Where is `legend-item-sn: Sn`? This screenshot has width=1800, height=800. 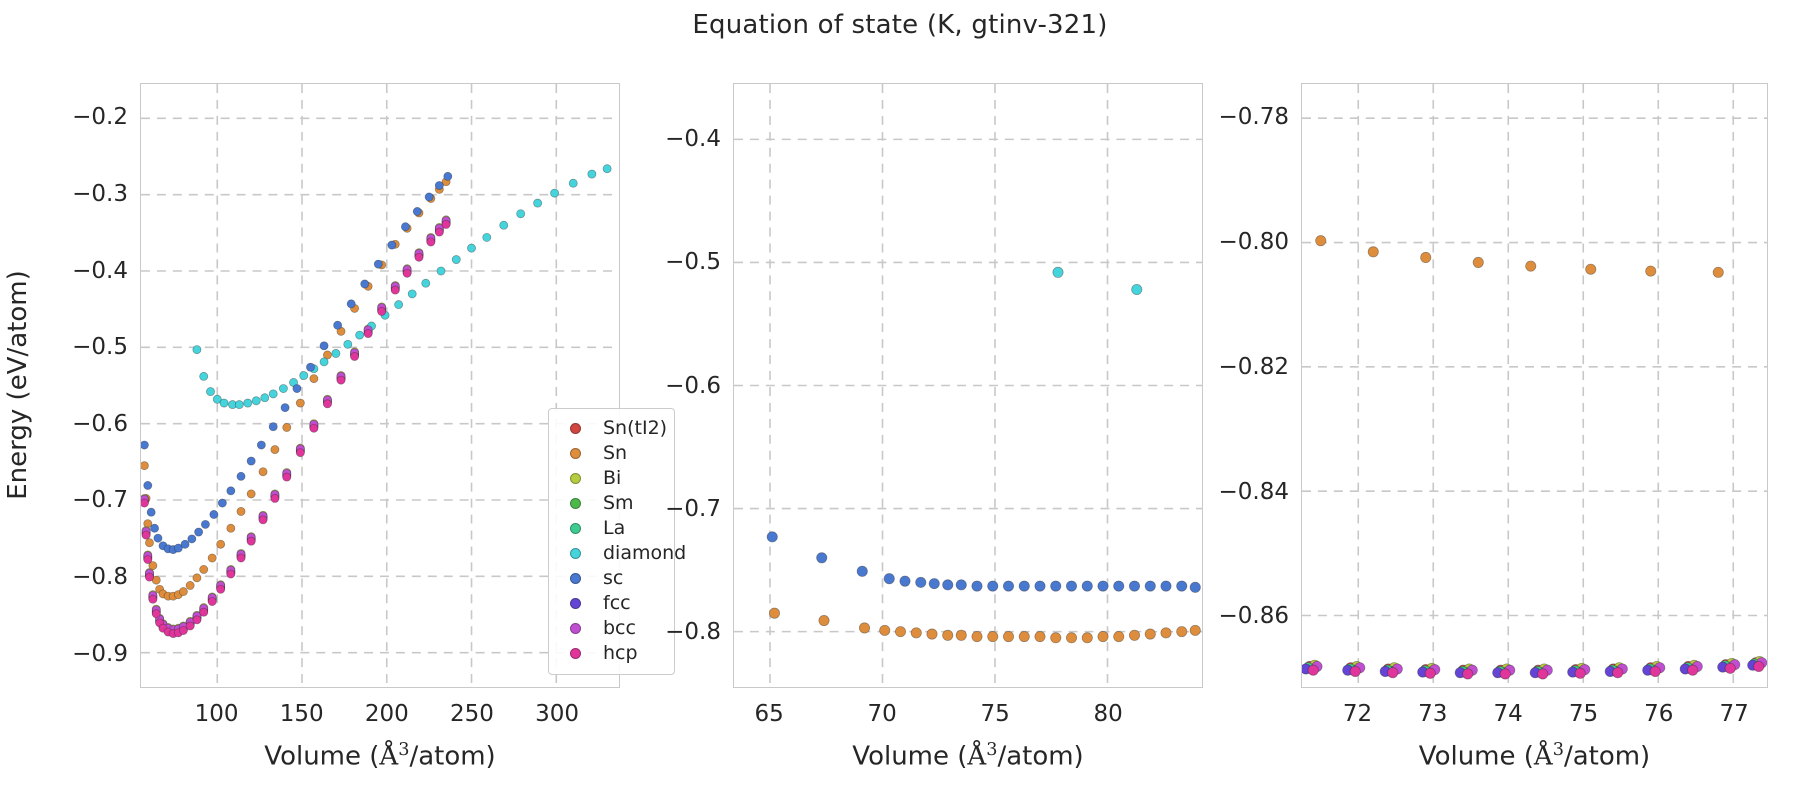
legend-item-sn: Sn is located at coordinates (611, 453).